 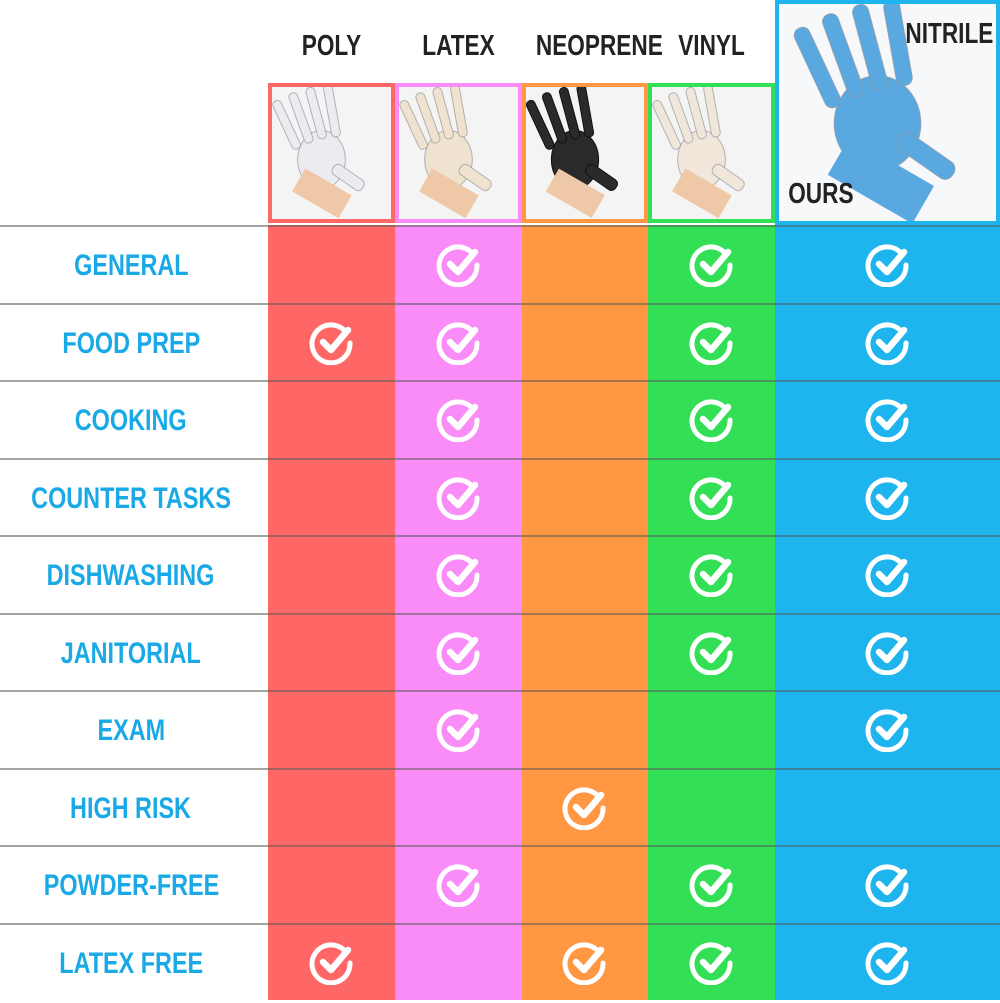 I want to click on row-label: HIGH RISK, so click(x=131, y=809).